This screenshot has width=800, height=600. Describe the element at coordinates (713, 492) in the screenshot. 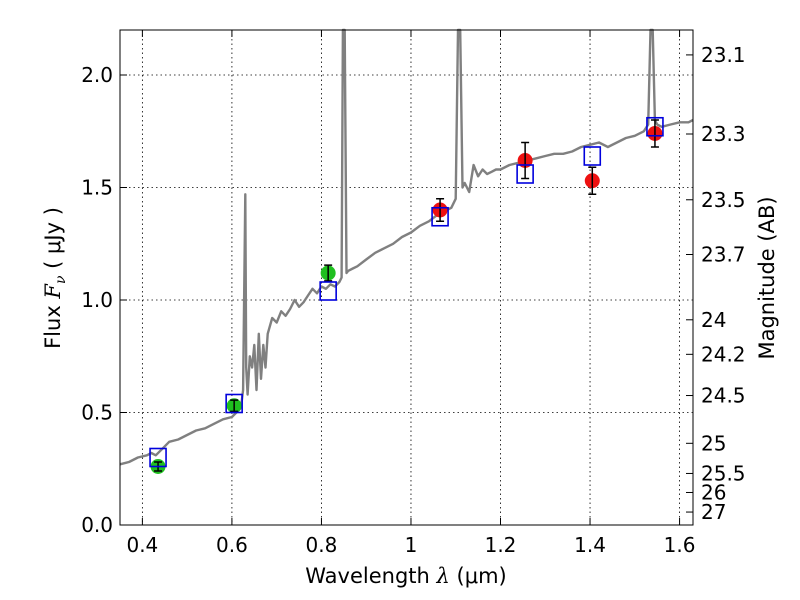

I see `magnitude-tick-label: 26` at that location.